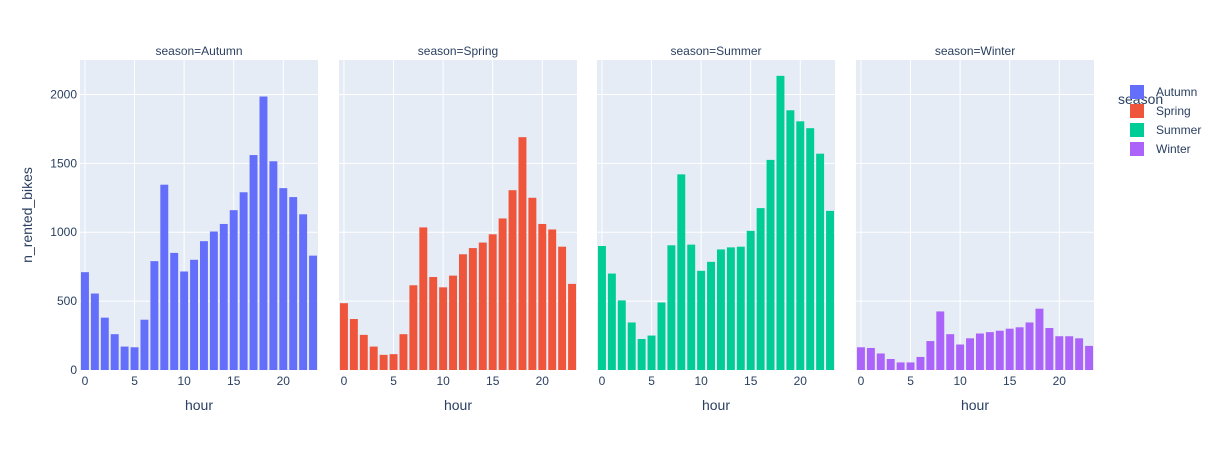  I want to click on y-tick-label: 1000, so click(63, 232).